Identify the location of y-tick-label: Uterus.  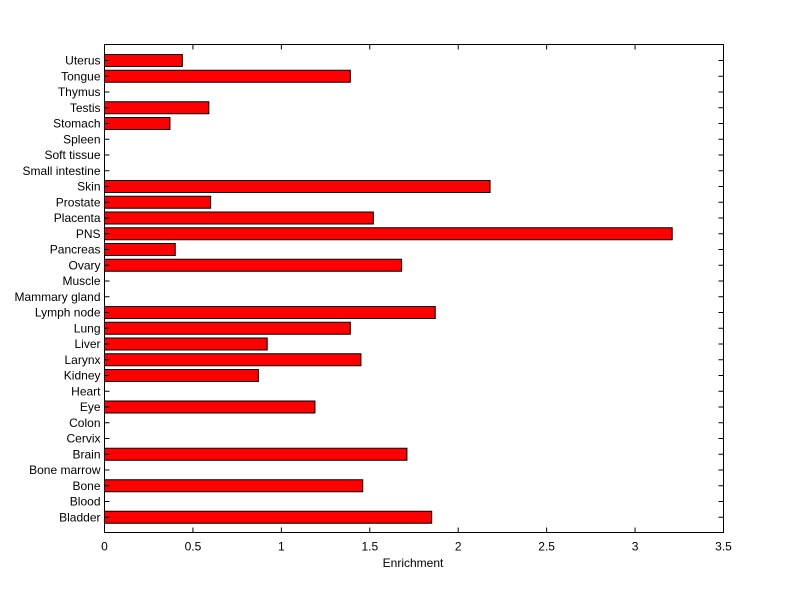
(82, 61).